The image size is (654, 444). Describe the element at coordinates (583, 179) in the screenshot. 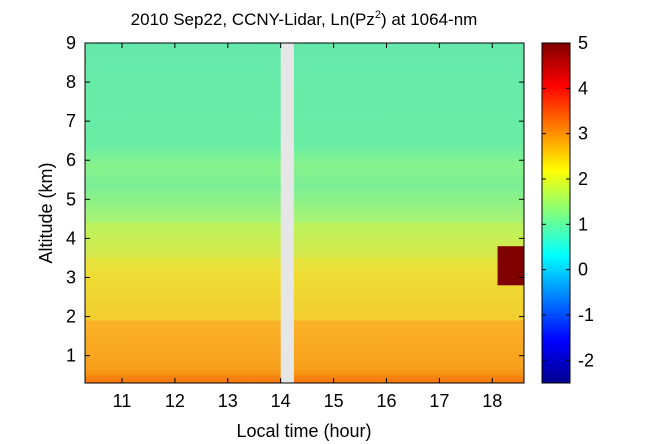

I see `colorbar-tick-label: 2` at that location.